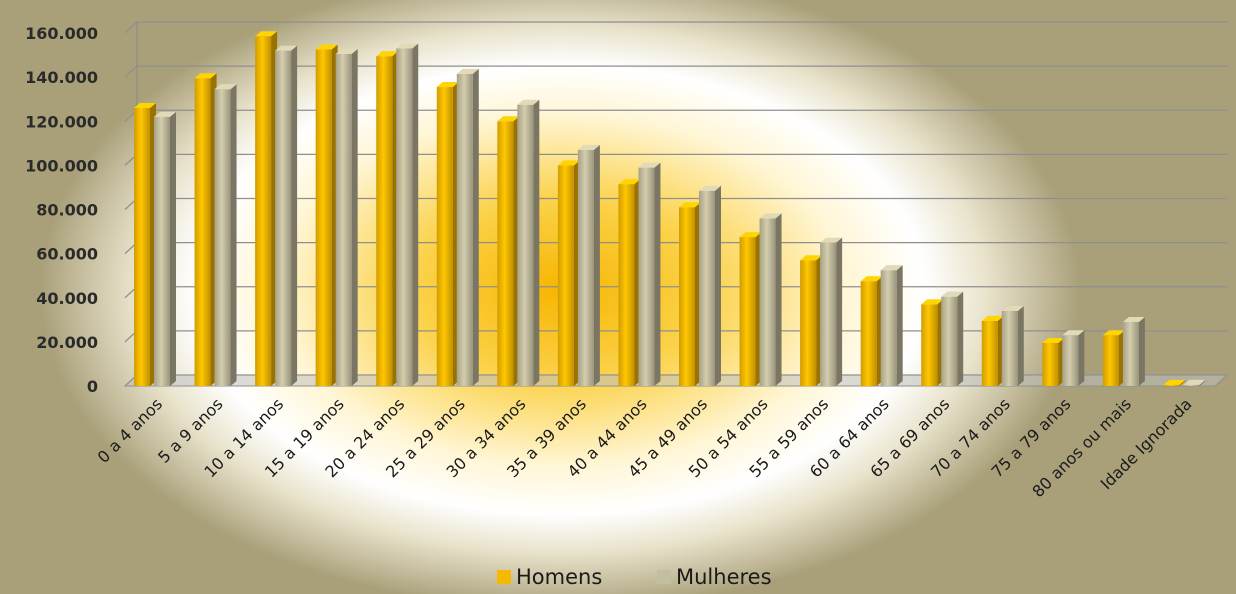 This screenshot has width=1236, height=594. What do you see at coordinates (61, 121) in the screenshot?
I see `y-tick-label: 120.000` at bounding box center [61, 121].